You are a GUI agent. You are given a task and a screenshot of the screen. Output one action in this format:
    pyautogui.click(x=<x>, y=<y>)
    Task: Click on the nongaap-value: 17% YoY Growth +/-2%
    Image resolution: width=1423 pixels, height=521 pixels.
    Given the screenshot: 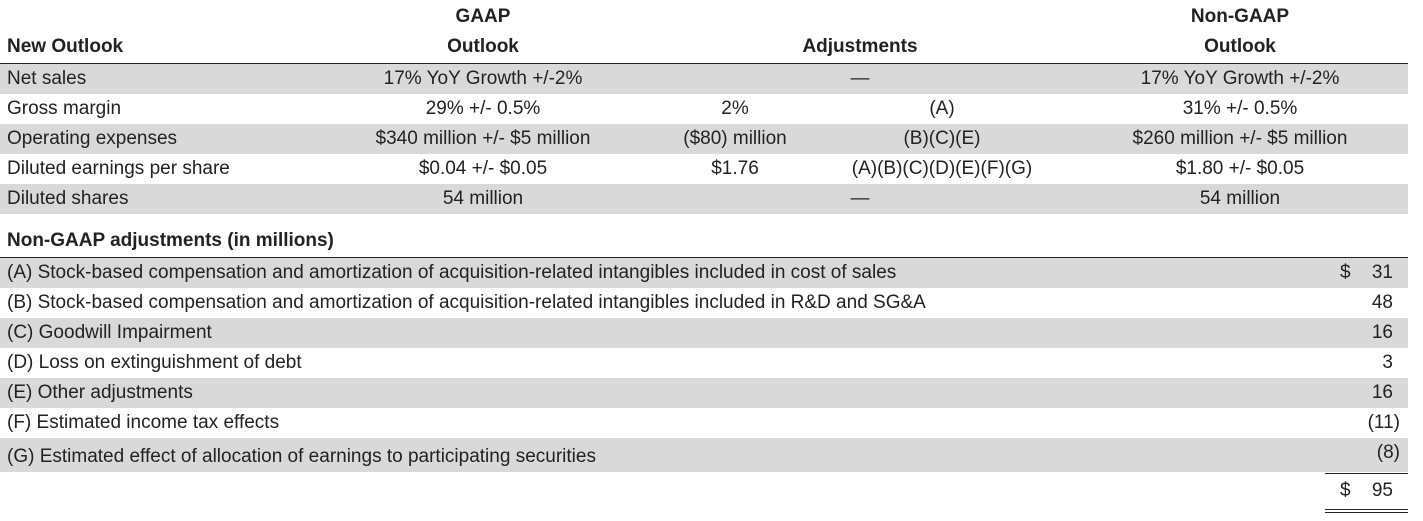 What is the action you would take?
    pyautogui.click(x=1240, y=78)
    